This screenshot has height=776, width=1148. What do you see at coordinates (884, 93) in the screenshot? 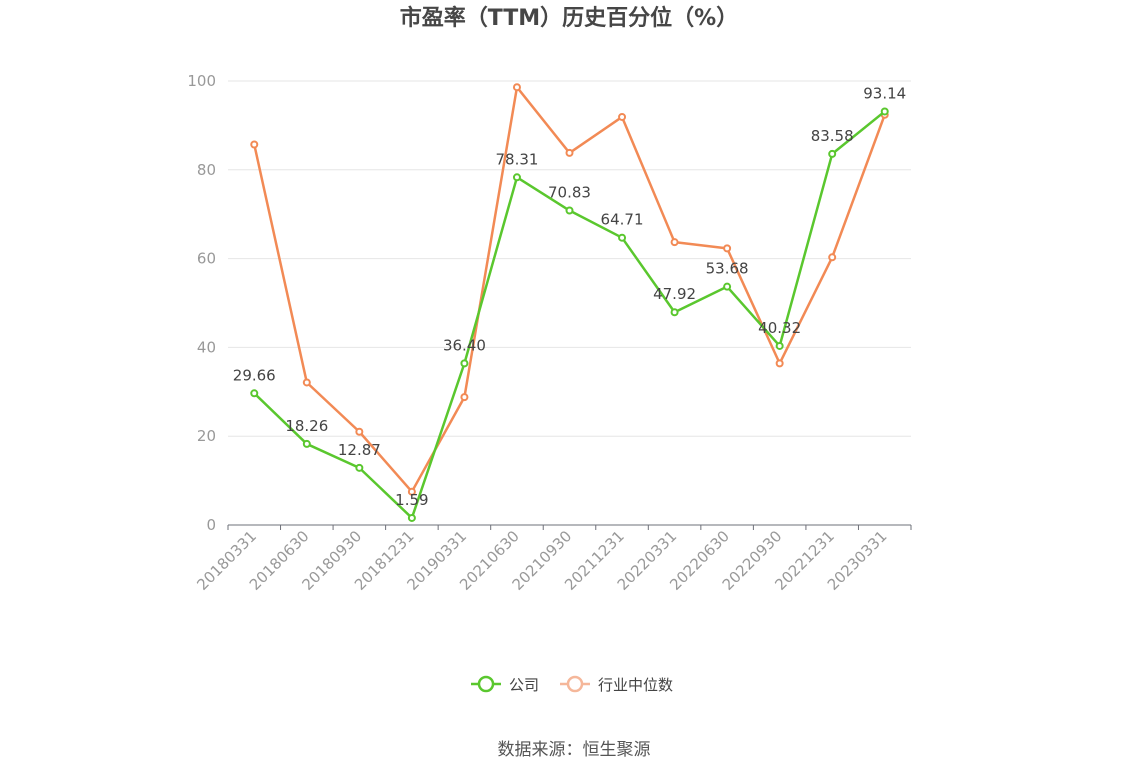
I see `data-label: 93.14` at bounding box center [884, 93].